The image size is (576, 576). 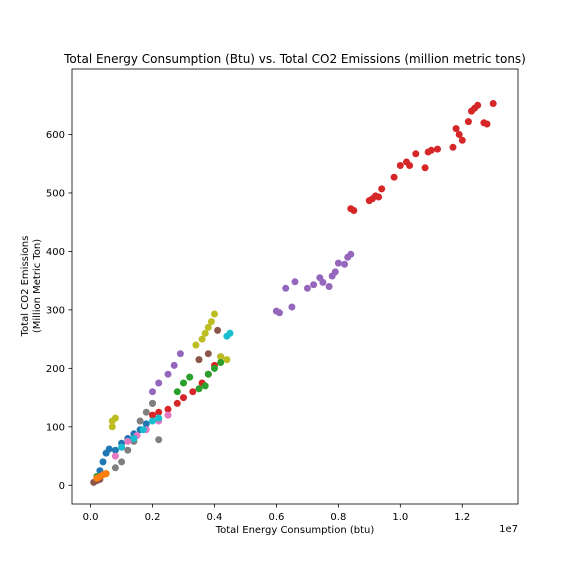 I want to click on y-tick-label: 600, so click(x=55, y=135).